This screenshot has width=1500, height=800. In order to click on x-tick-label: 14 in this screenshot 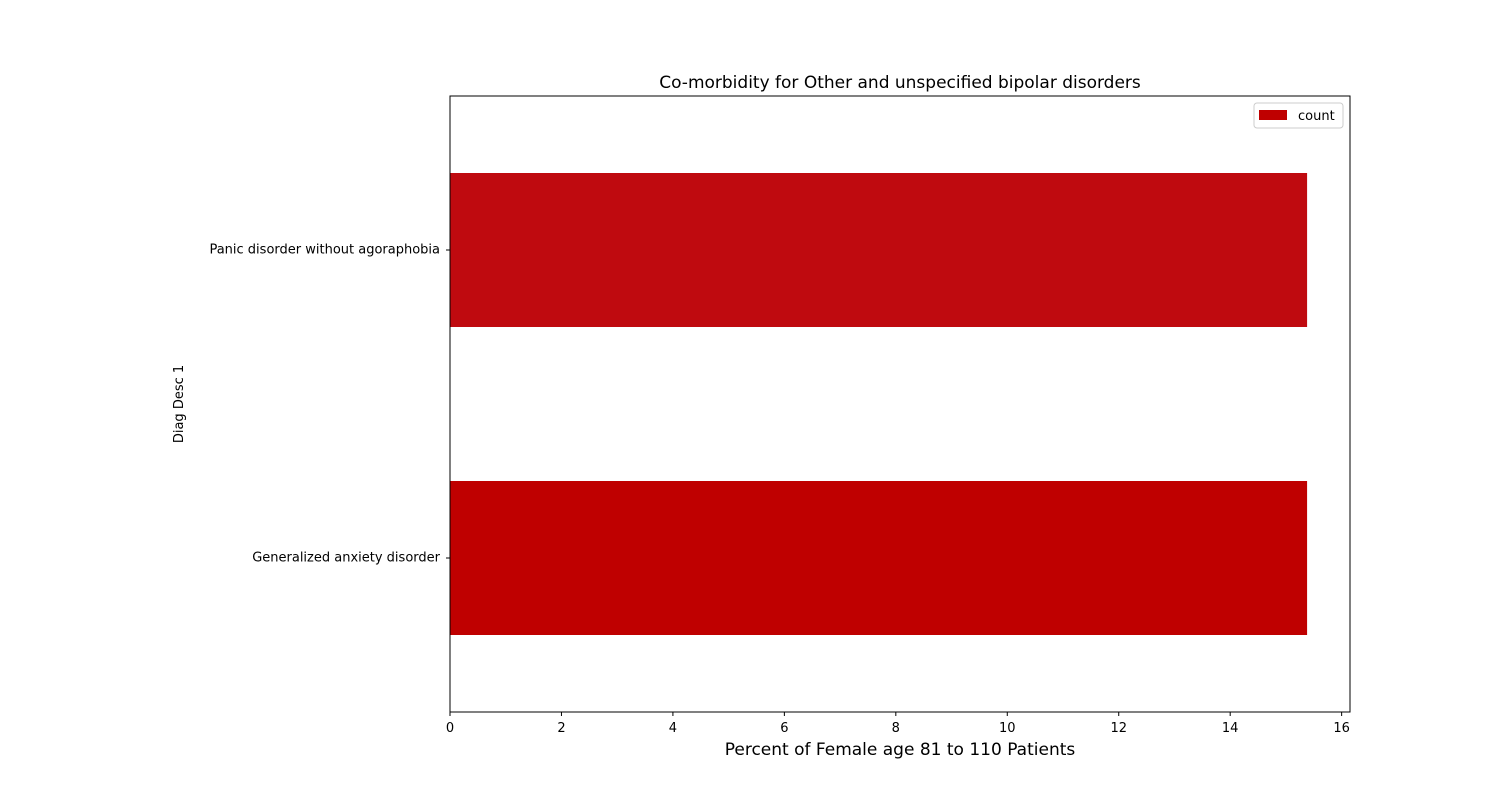, I will do `click(1230, 728)`.